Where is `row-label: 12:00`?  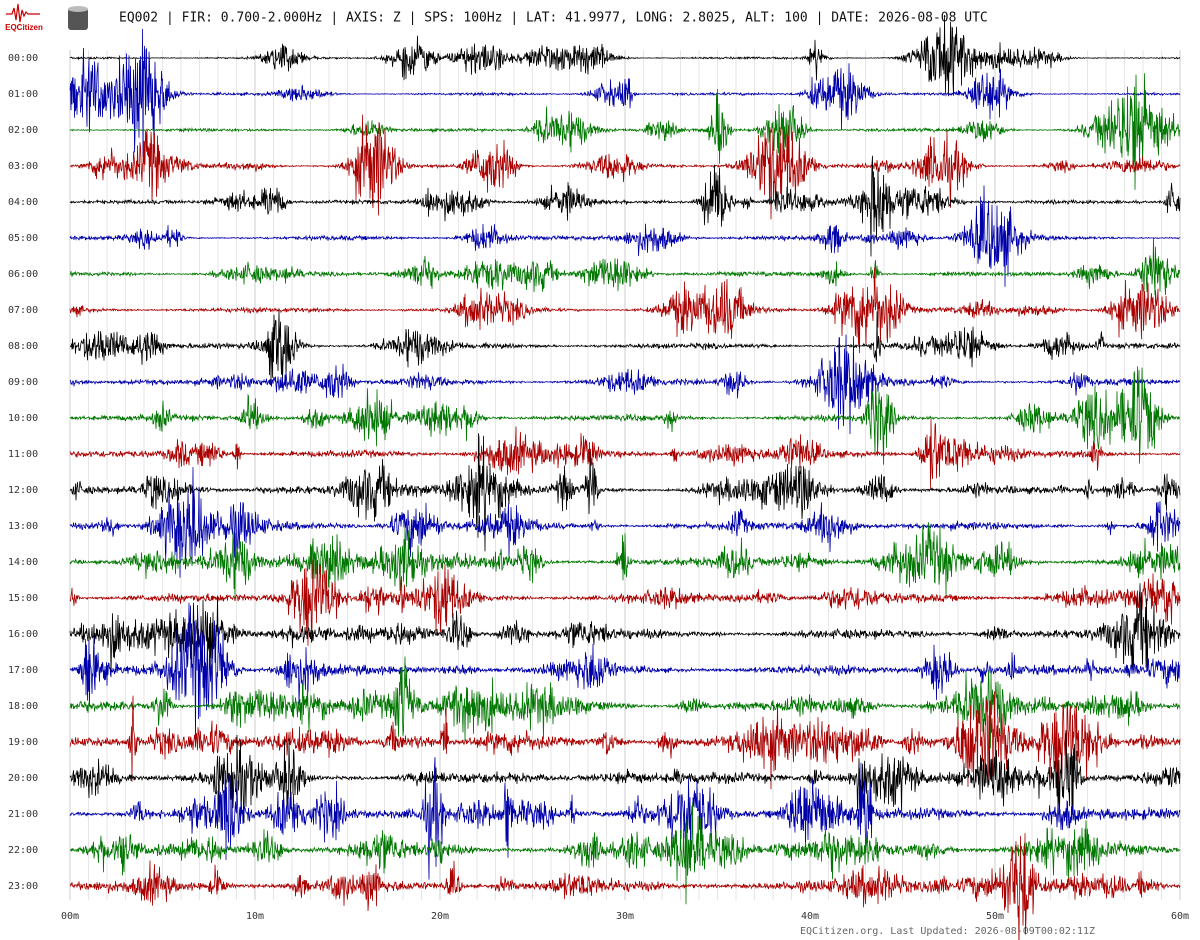 row-label: 12:00 is located at coordinates (23, 490).